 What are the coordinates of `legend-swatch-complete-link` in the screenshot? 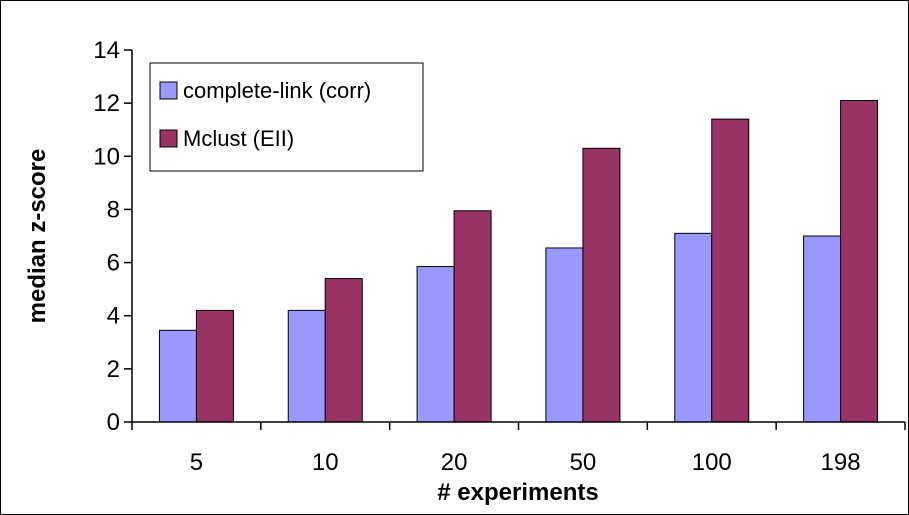 It's located at (168, 90).